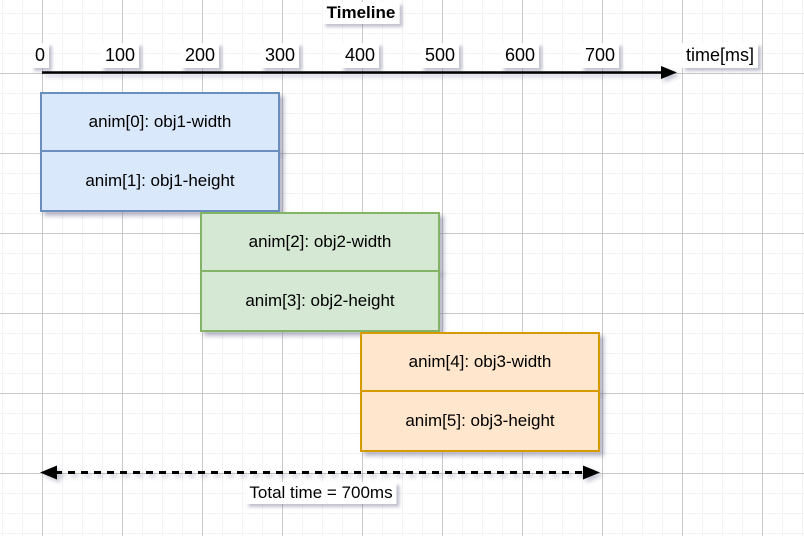  What do you see at coordinates (669, 72) in the screenshot?
I see `axis-arrowhead-icon` at bounding box center [669, 72].